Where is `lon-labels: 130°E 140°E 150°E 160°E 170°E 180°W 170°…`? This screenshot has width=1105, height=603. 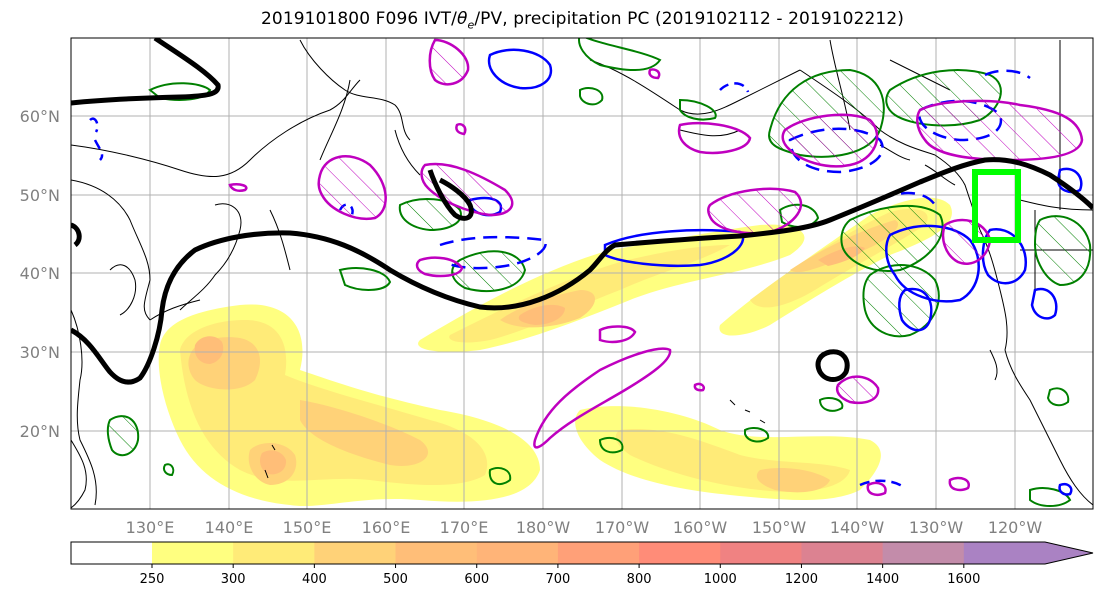 lon-labels: 130°E 140°E 150°E 160°E 170°E 180°W 170°… is located at coordinates (584, 527).